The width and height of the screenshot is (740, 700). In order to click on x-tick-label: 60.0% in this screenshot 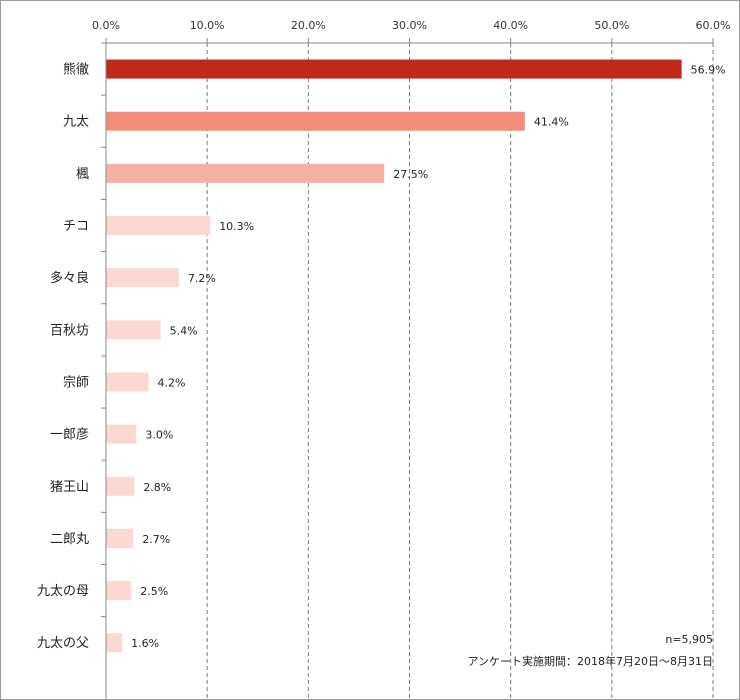, I will do `click(713, 25)`.